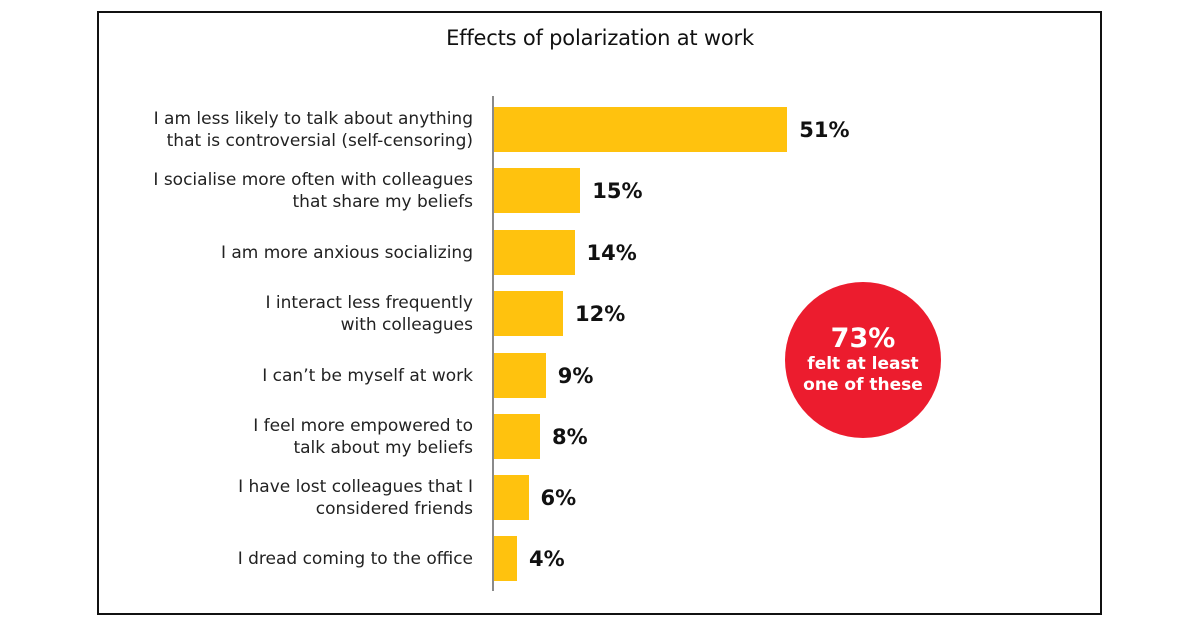 Image resolution: width=1200 pixels, height=627 pixels. I want to click on label-line: I have lost colleagues that I, so click(355, 486).